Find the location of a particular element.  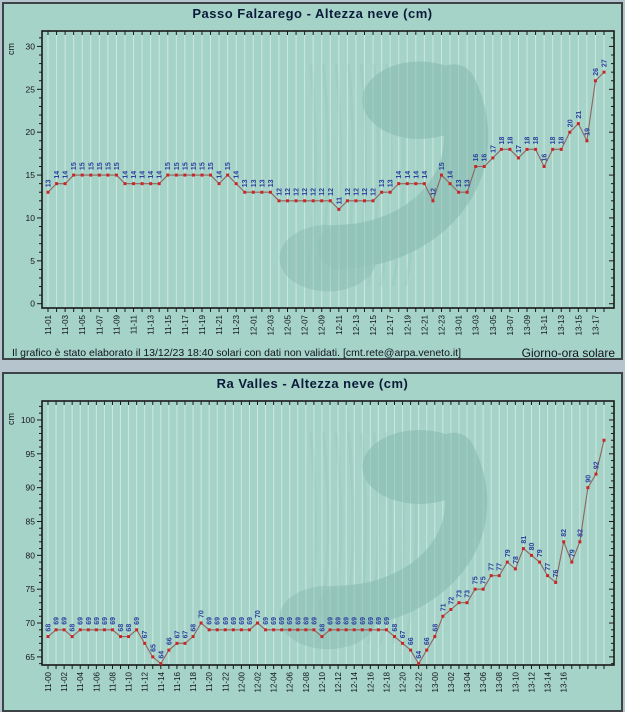

x-tick-label: 12-04 is located at coordinates (274, 681).